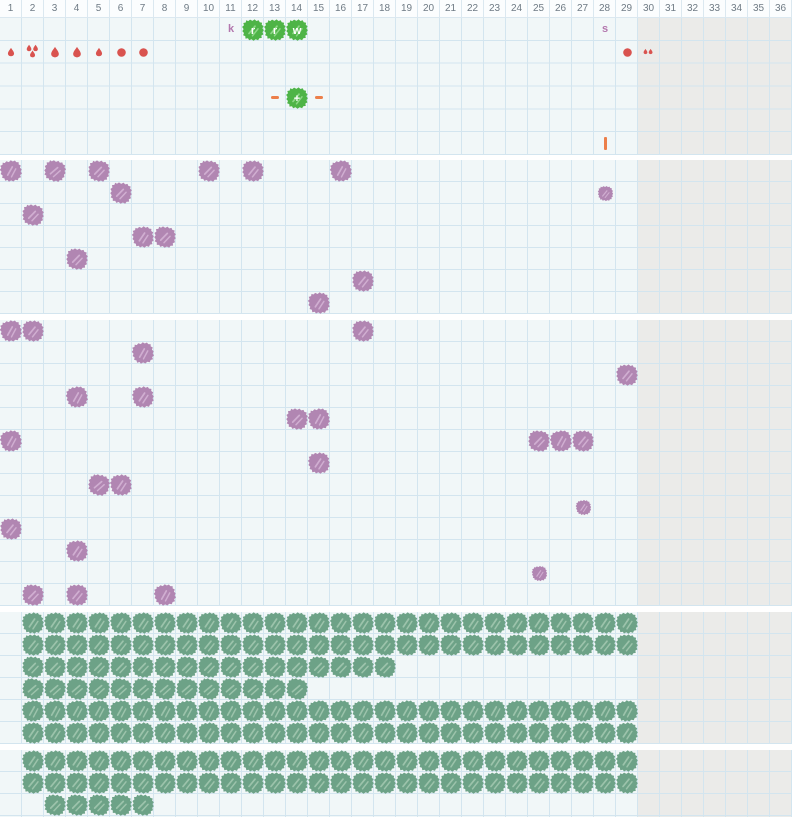  Describe the element at coordinates (297, 30) in the screenshot. I see `seed-bush-w-button: w` at that location.